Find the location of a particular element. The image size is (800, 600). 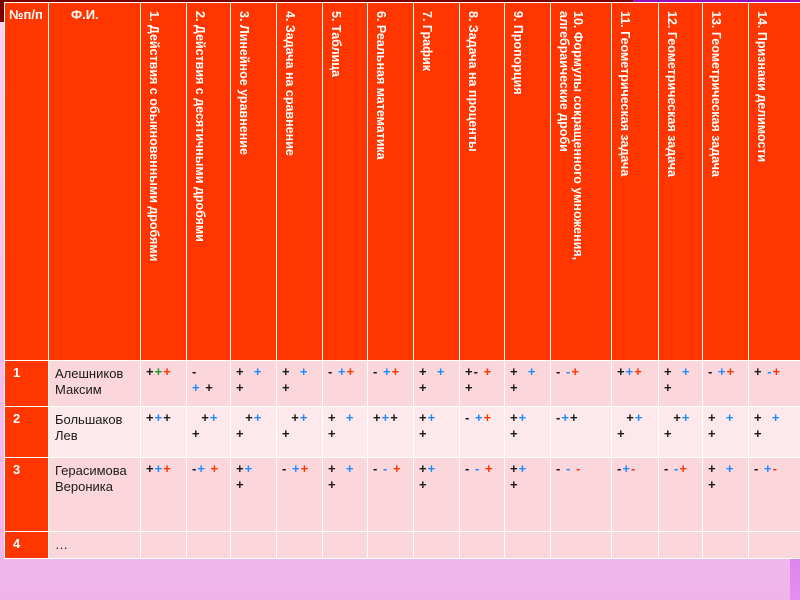

column-label: 2. Действия с десятичными дробями is located at coordinates (200, 126).